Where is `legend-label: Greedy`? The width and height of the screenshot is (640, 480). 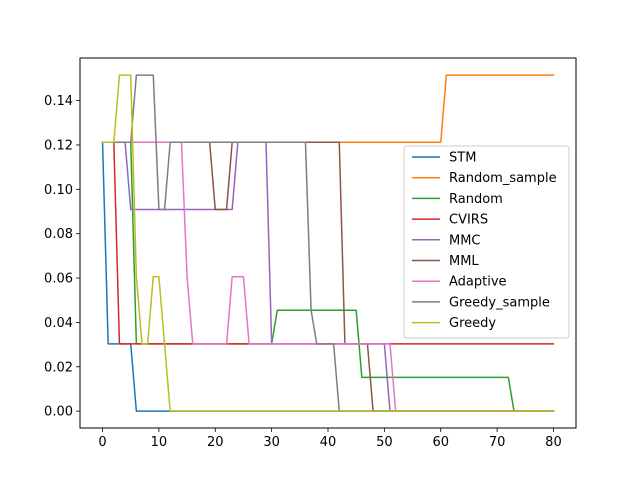
legend-label: Greedy is located at coordinates (472, 323).